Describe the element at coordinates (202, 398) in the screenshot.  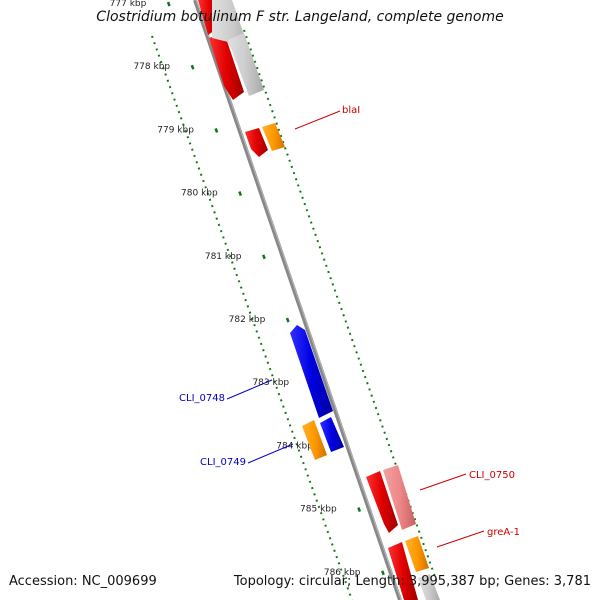
I see `gene-label-CLI_0748: CLI_0748` at that location.